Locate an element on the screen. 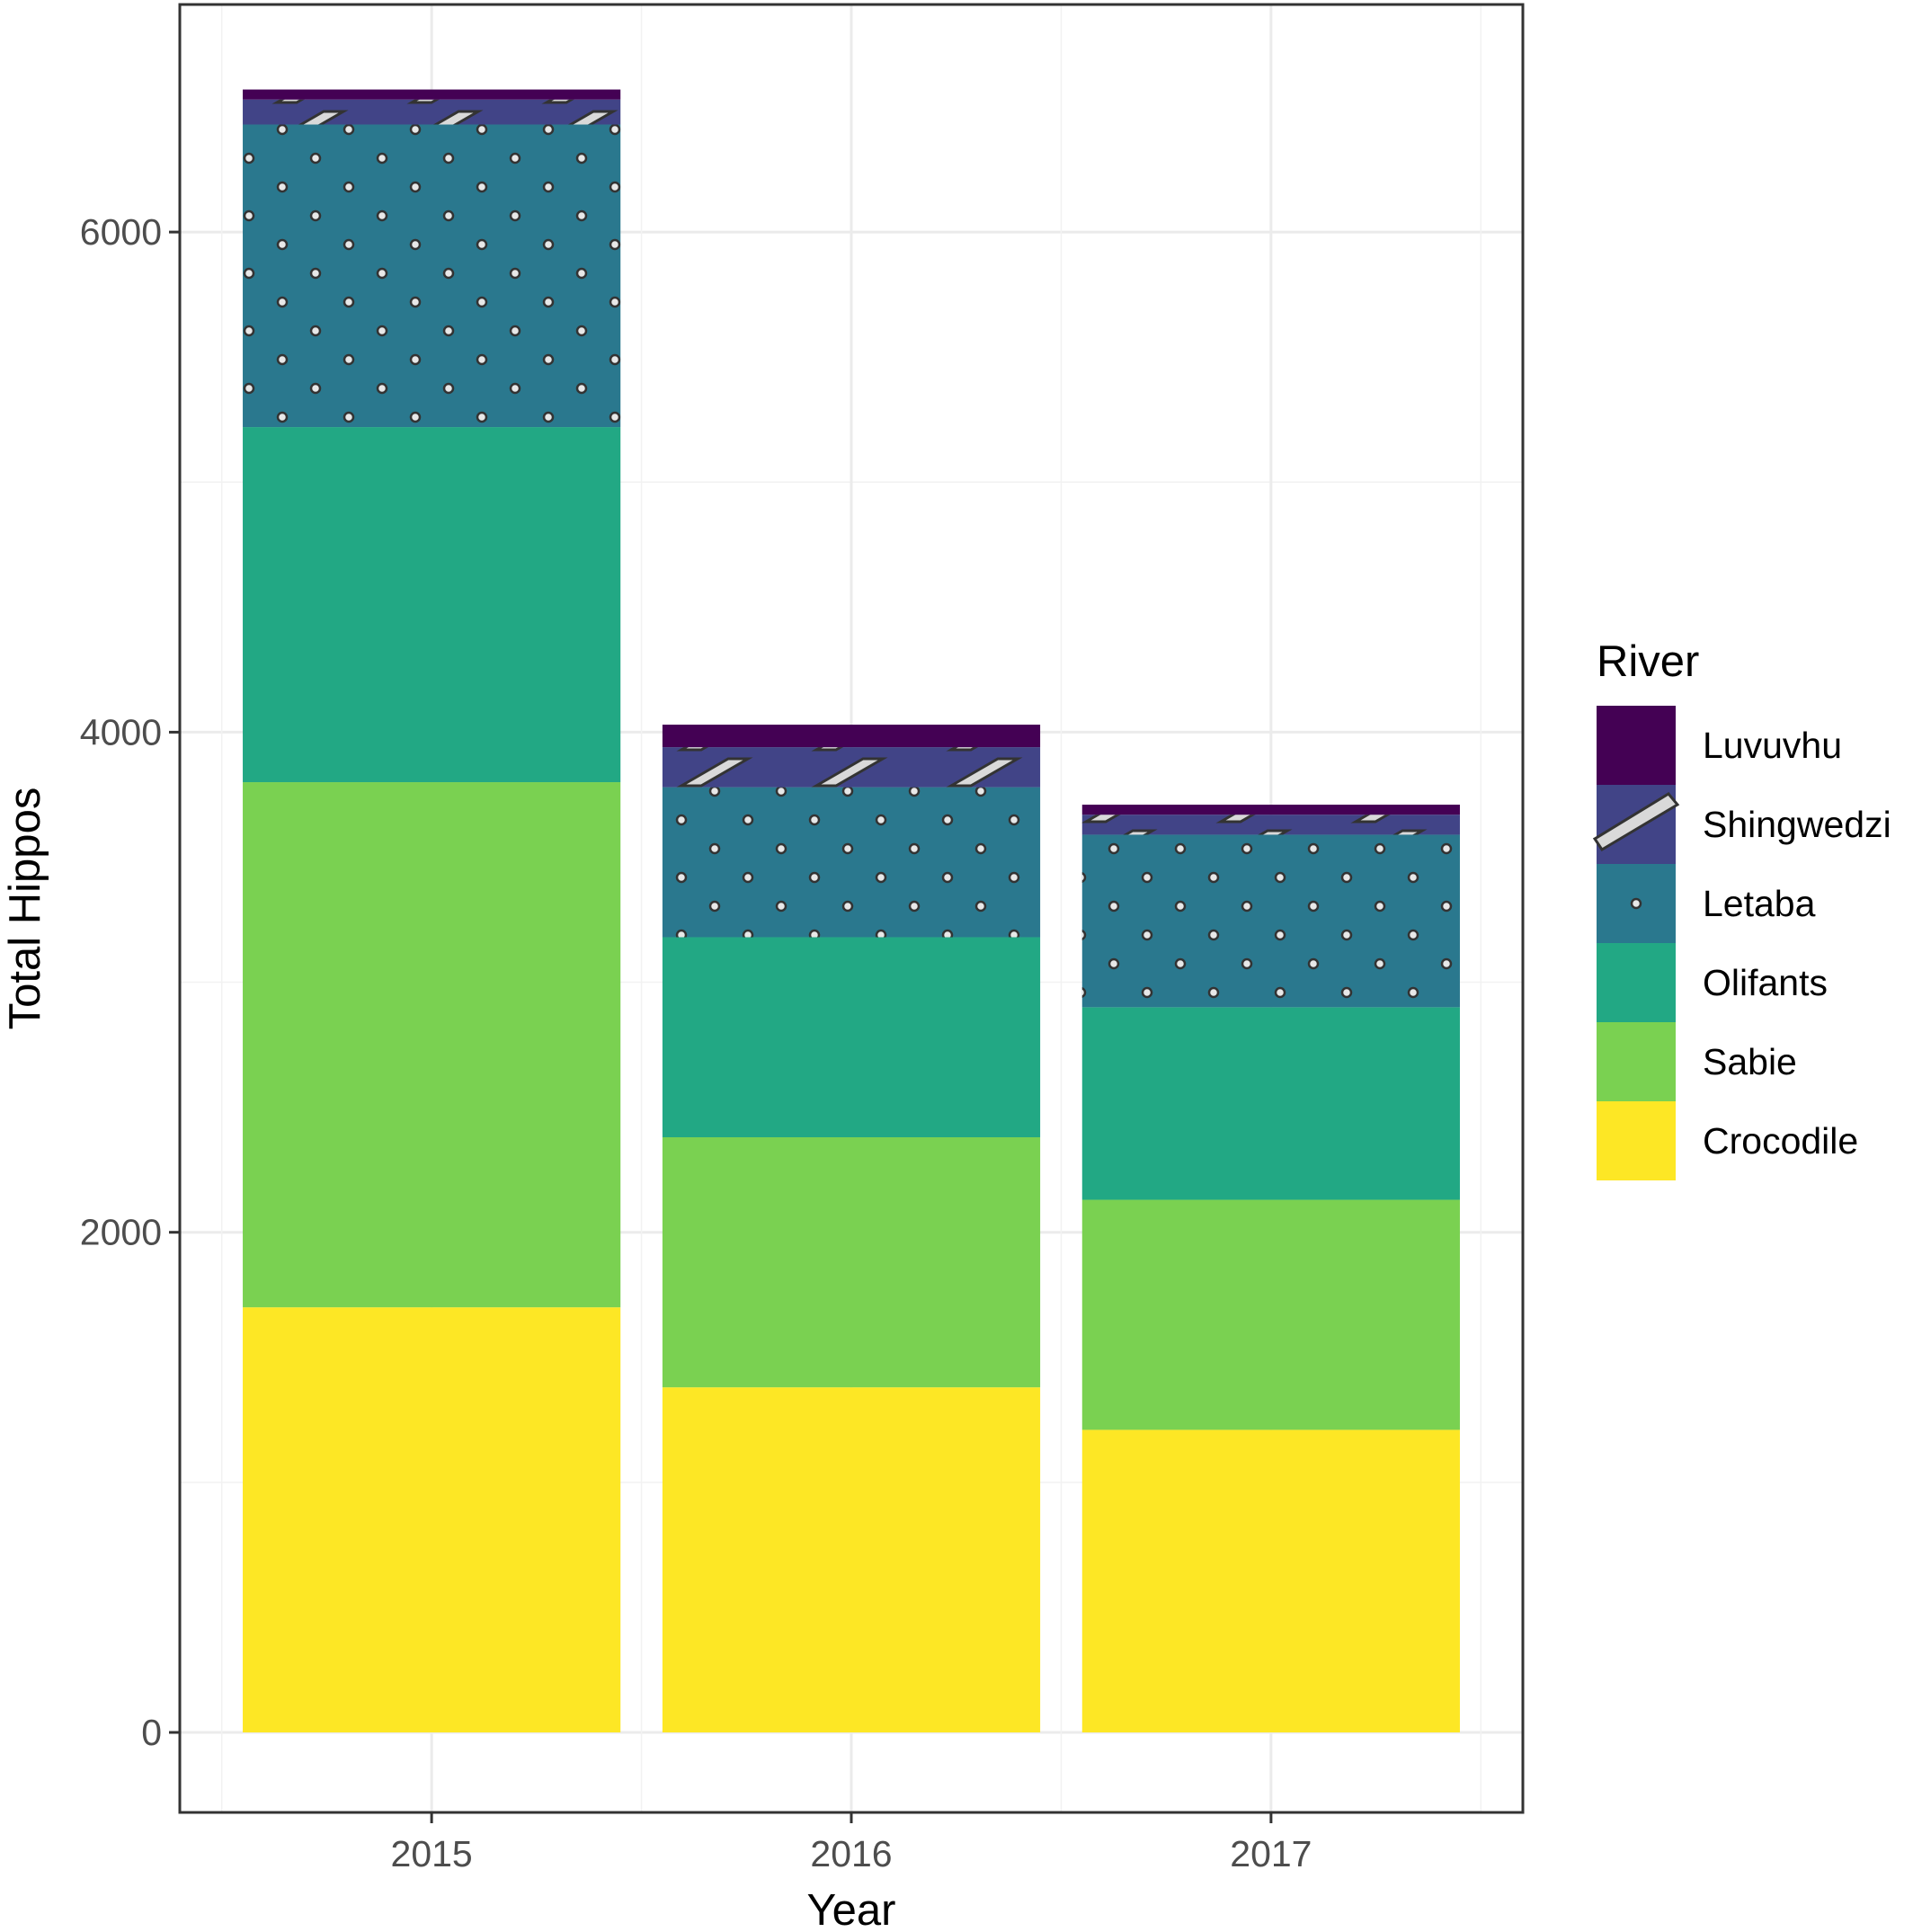  legend-key-sabie is located at coordinates (1636, 1061).